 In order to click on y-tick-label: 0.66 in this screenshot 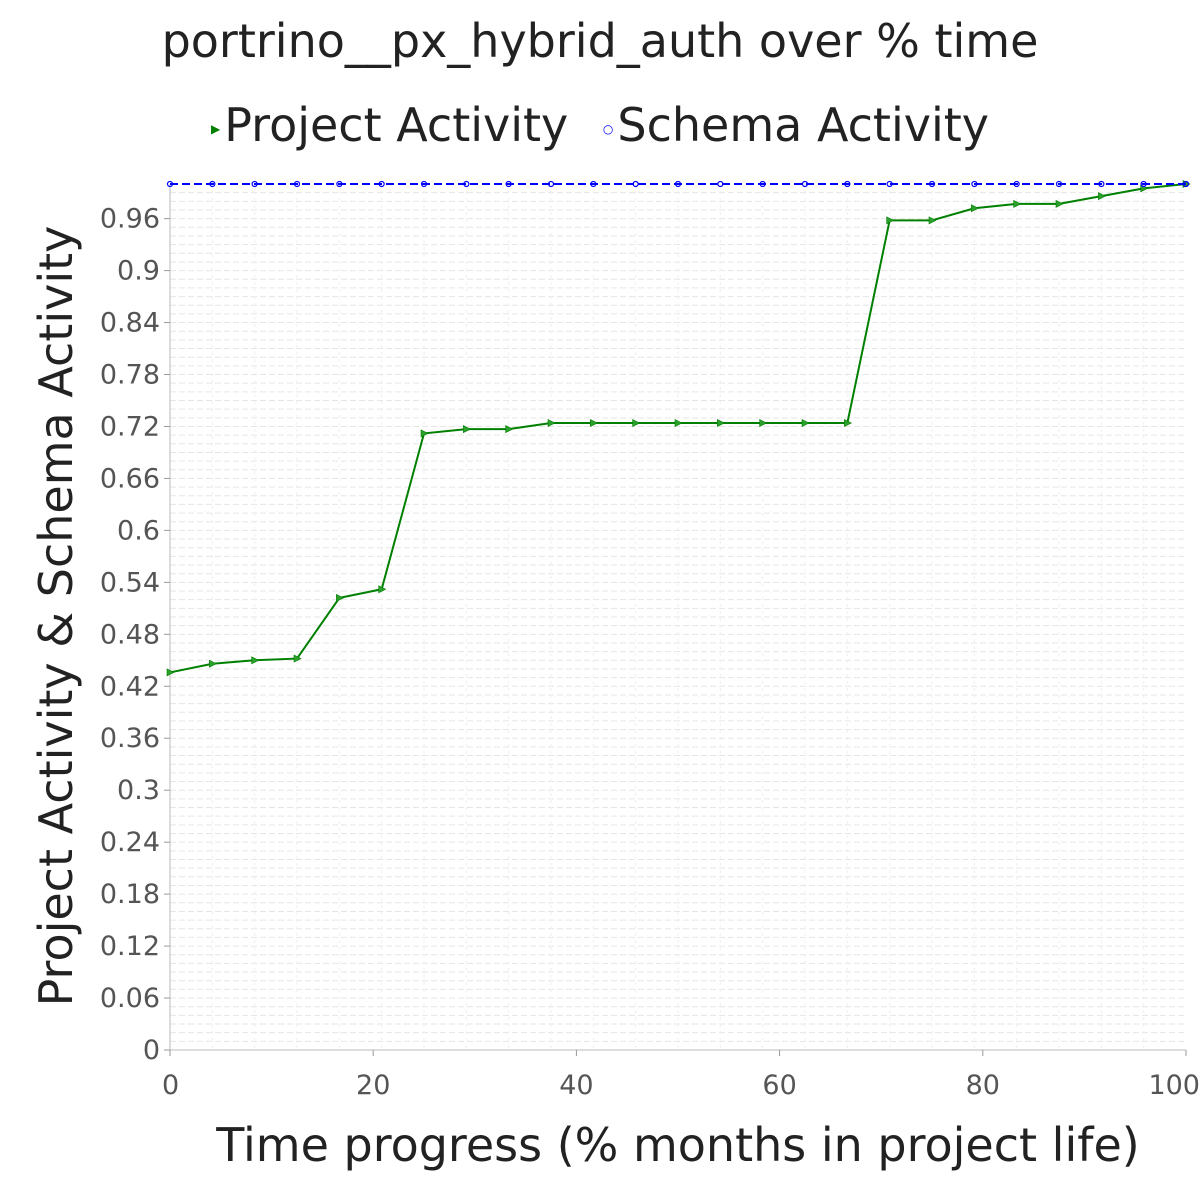, I will do `click(130, 478)`.